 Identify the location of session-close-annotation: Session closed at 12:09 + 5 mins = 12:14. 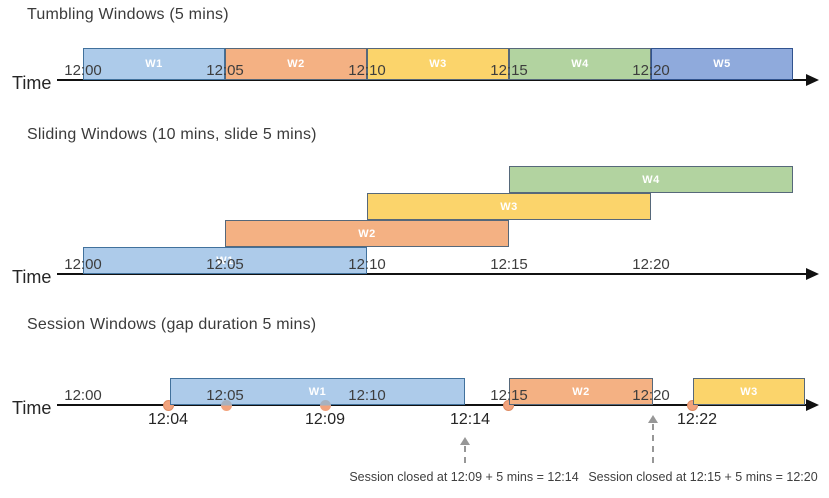
(464, 477).